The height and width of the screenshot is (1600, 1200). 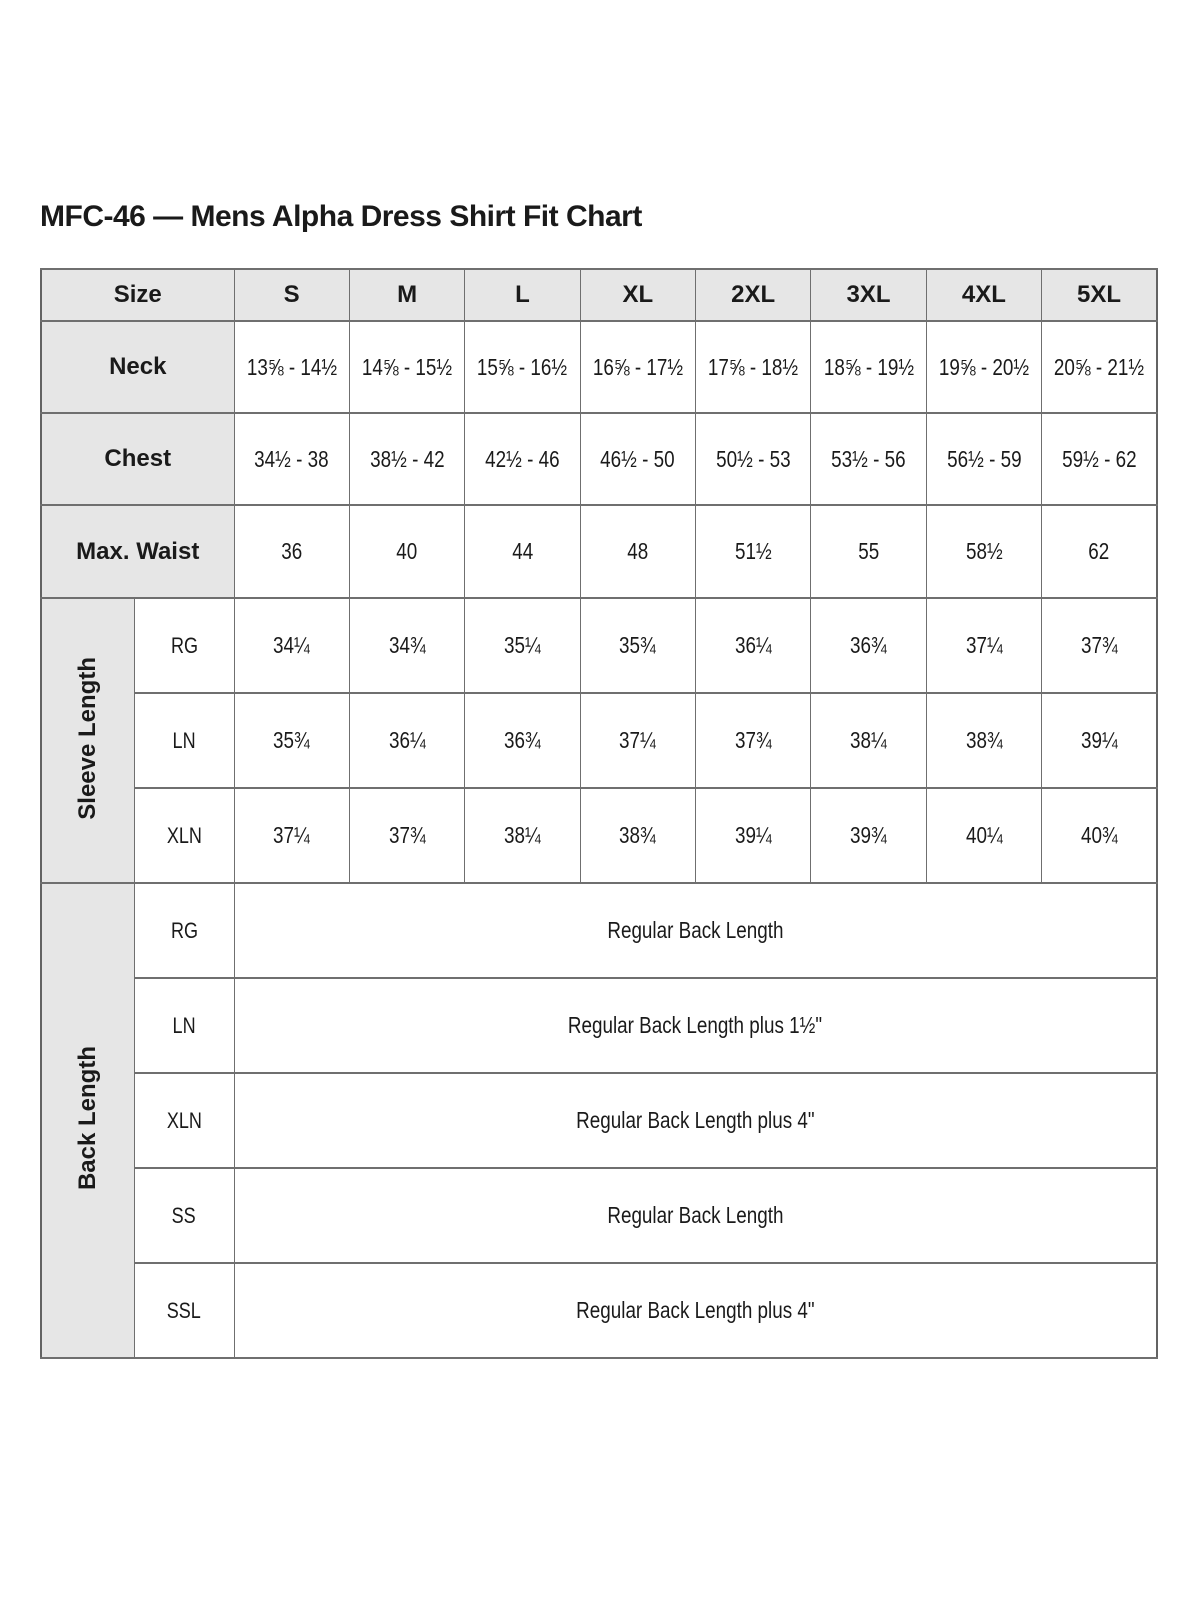 I want to click on size-header-cell: Size, so click(x=137, y=295).